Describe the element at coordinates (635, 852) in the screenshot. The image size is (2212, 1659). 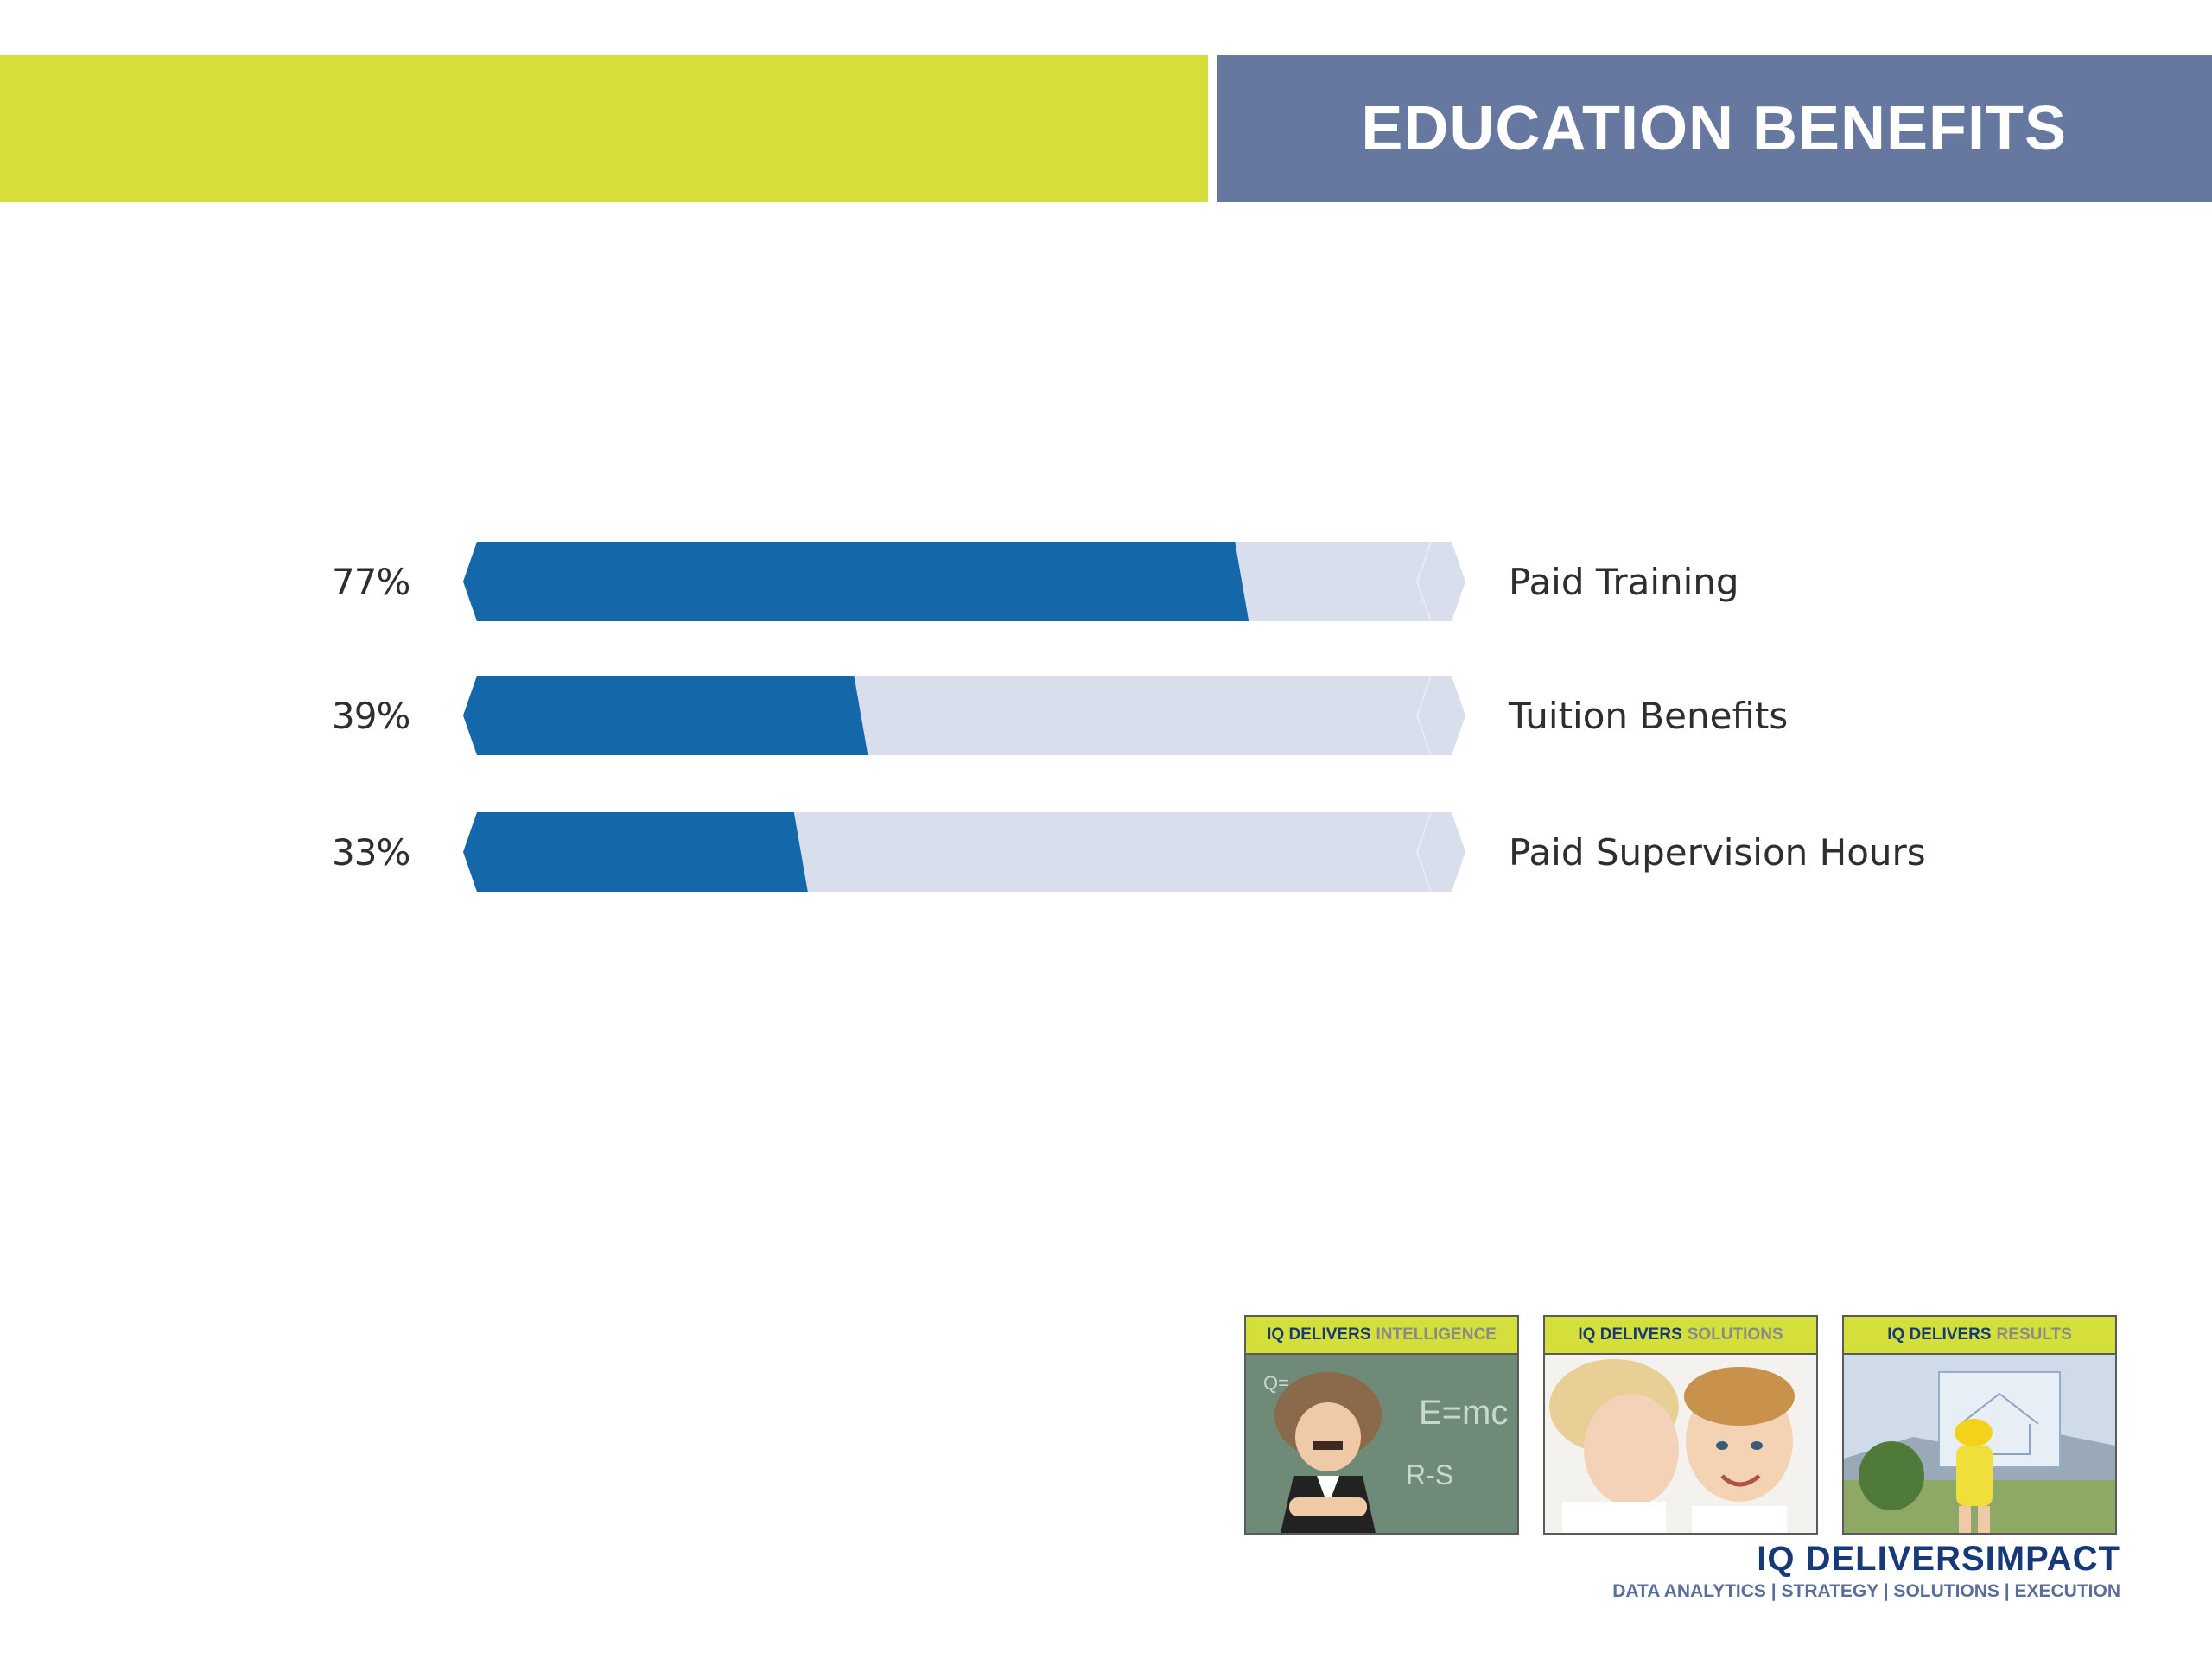
I see `bar-value-paid-supervision-hours` at that location.